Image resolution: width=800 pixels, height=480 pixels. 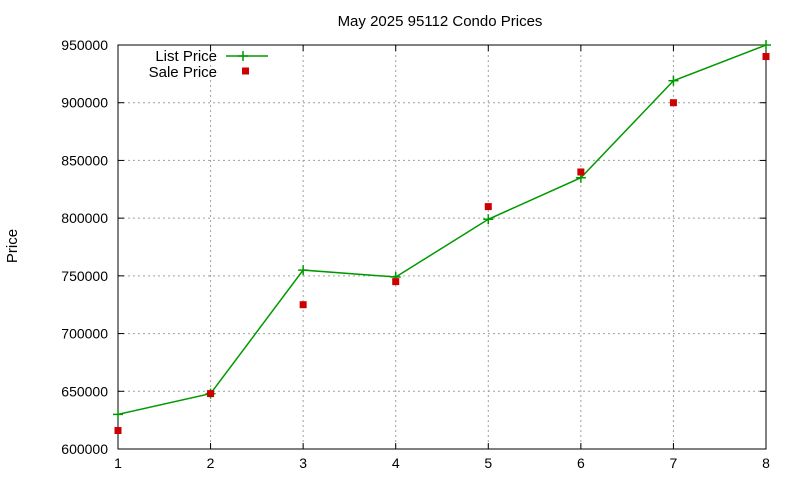 What do you see at coordinates (766, 463) in the screenshot?
I see `x-tick-label: 8` at bounding box center [766, 463].